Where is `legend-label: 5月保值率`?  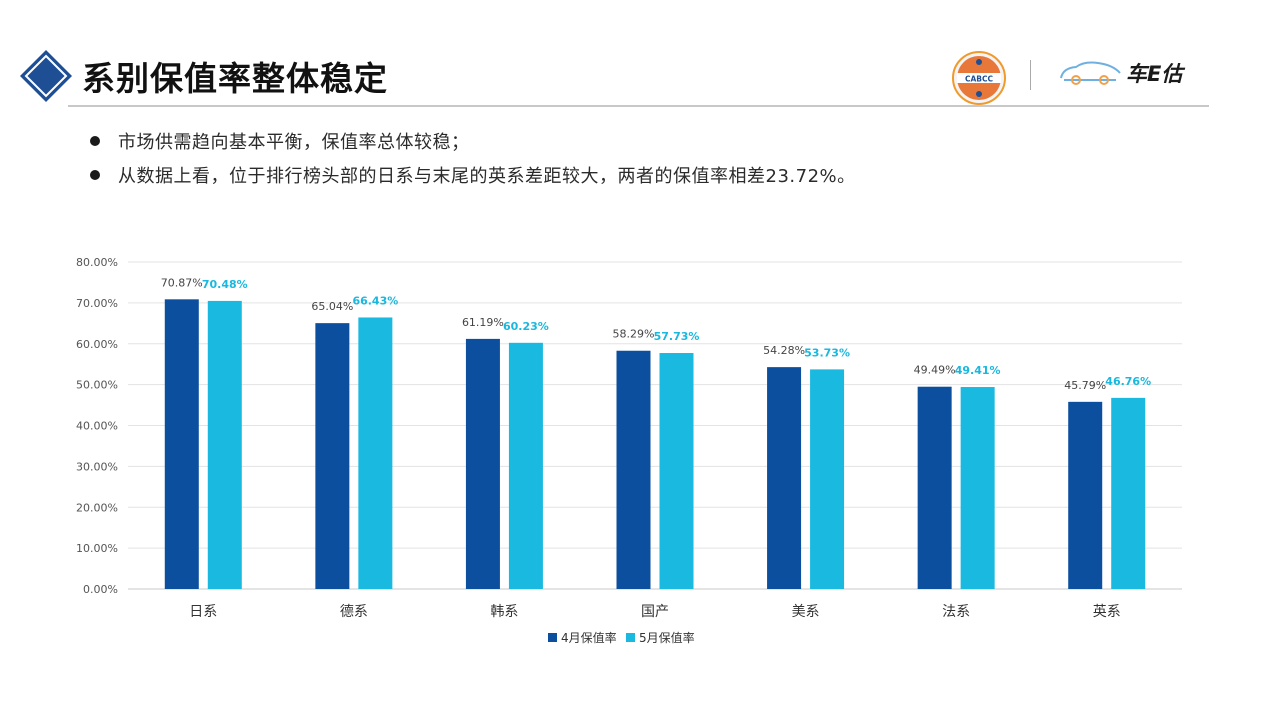
legend-label: 5月保值率 is located at coordinates (667, 637).